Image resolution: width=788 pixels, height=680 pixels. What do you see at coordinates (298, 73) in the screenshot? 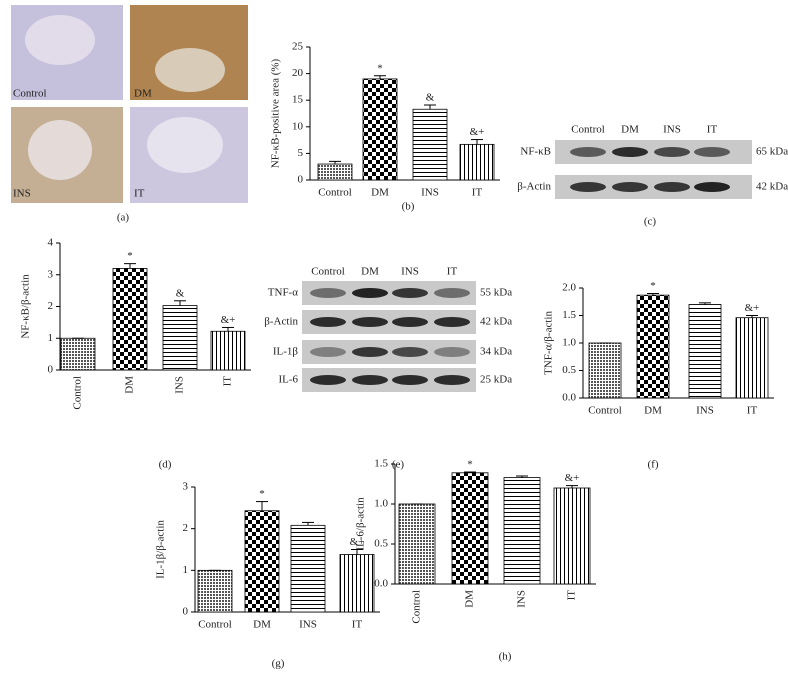
I see `y-tick-label: 20` at bounding box center [298, 73].